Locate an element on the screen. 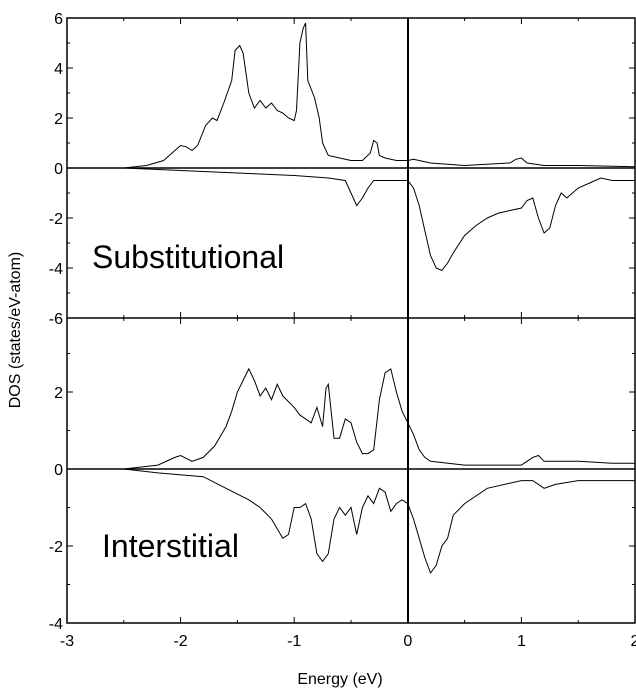 The height and width of the screenshot is (692, 636). x-tick-label: 0 is located at coordinates (407, 641).